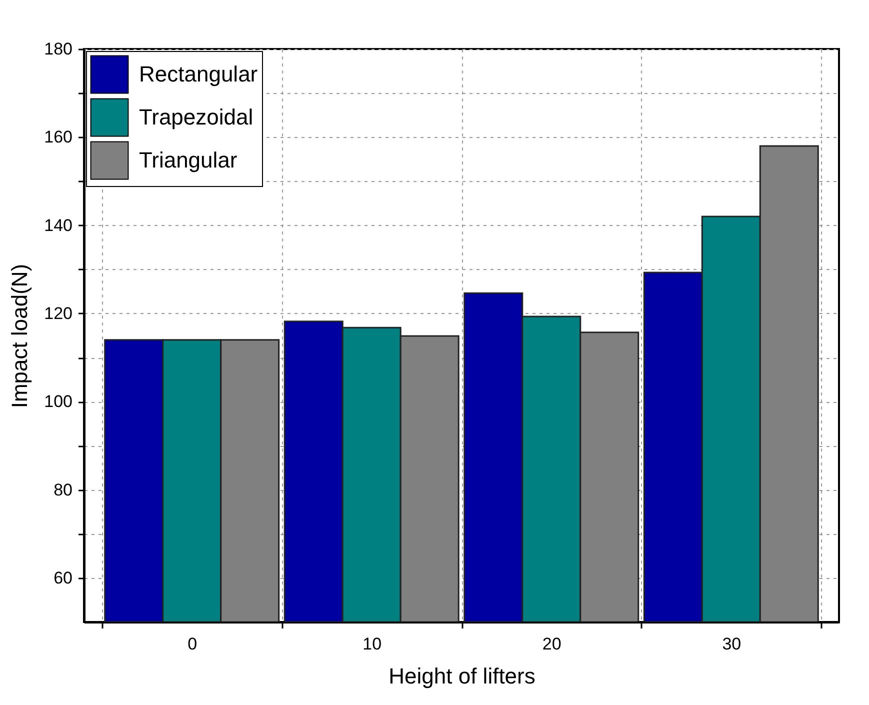 The height and width of the screenshot is (705, 869). What do you see at coordinates (188, 160) in the screenshot?
I see `legend-label: Triangular` at bounding box center [188, 160].